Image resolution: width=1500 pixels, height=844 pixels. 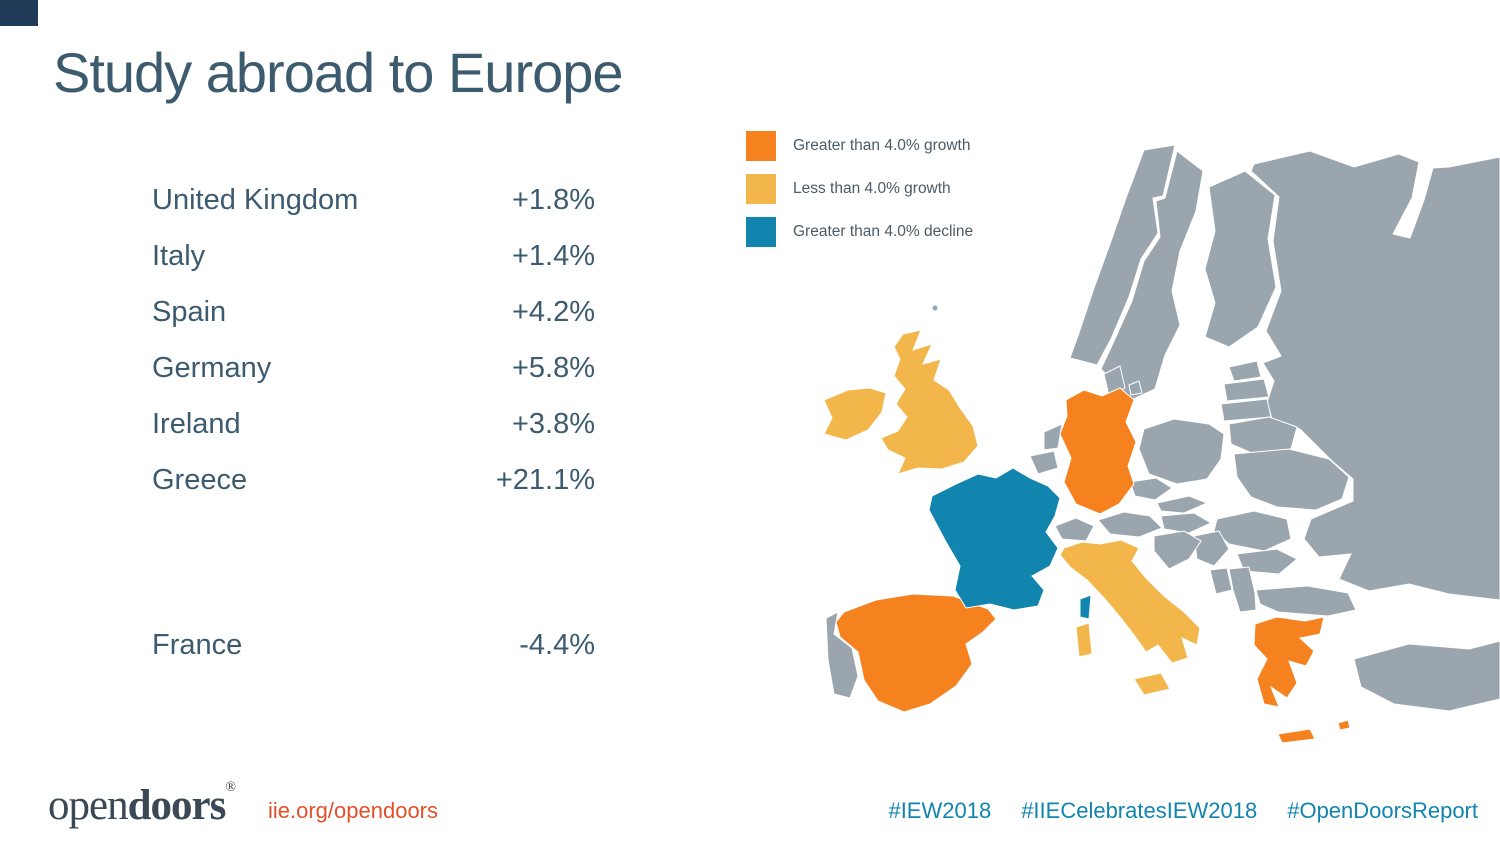 I want to click on corner-accent-bar, so click(x=19, y=13).